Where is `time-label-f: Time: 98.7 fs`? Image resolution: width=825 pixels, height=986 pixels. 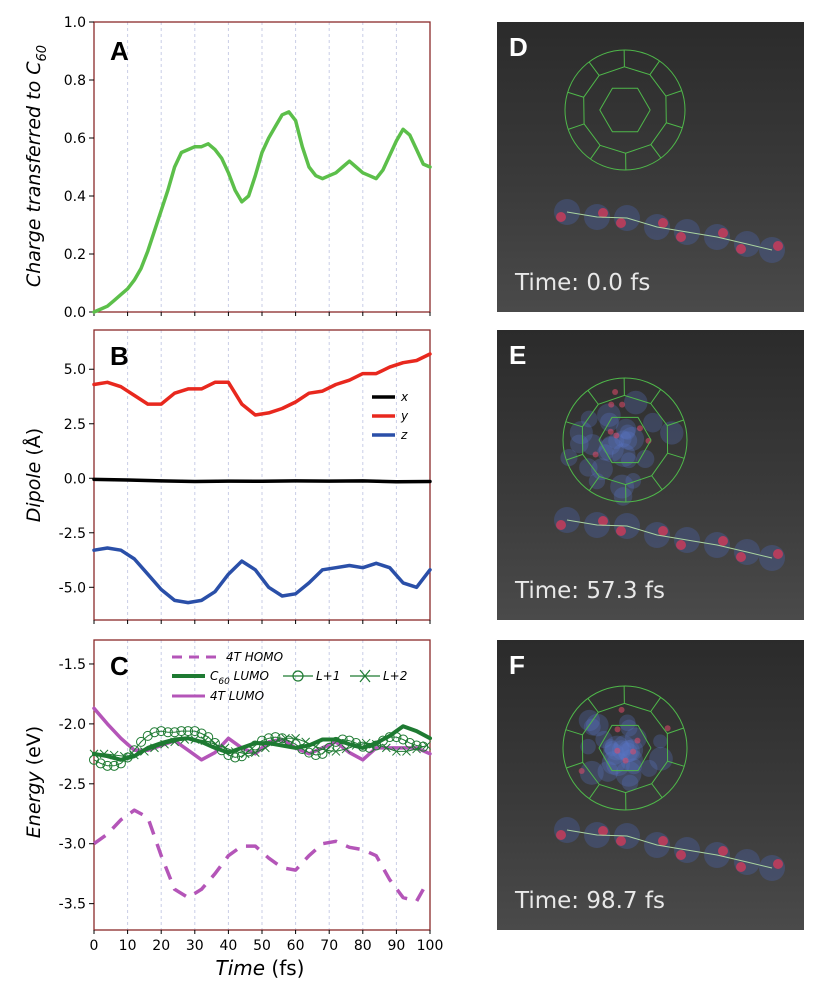
time-label-f: Time: 98.7 fs is located at coordinates (590, 901).